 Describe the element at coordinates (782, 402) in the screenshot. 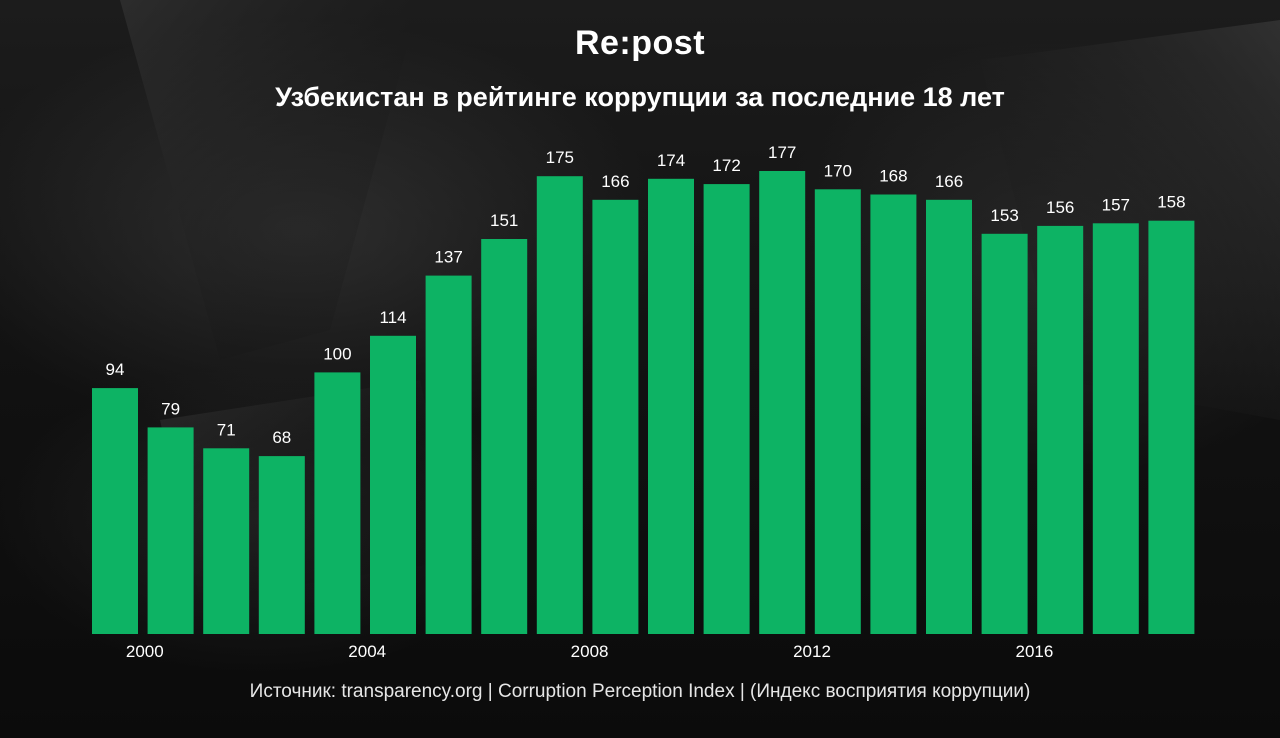

I see `bar-2011` at that location.